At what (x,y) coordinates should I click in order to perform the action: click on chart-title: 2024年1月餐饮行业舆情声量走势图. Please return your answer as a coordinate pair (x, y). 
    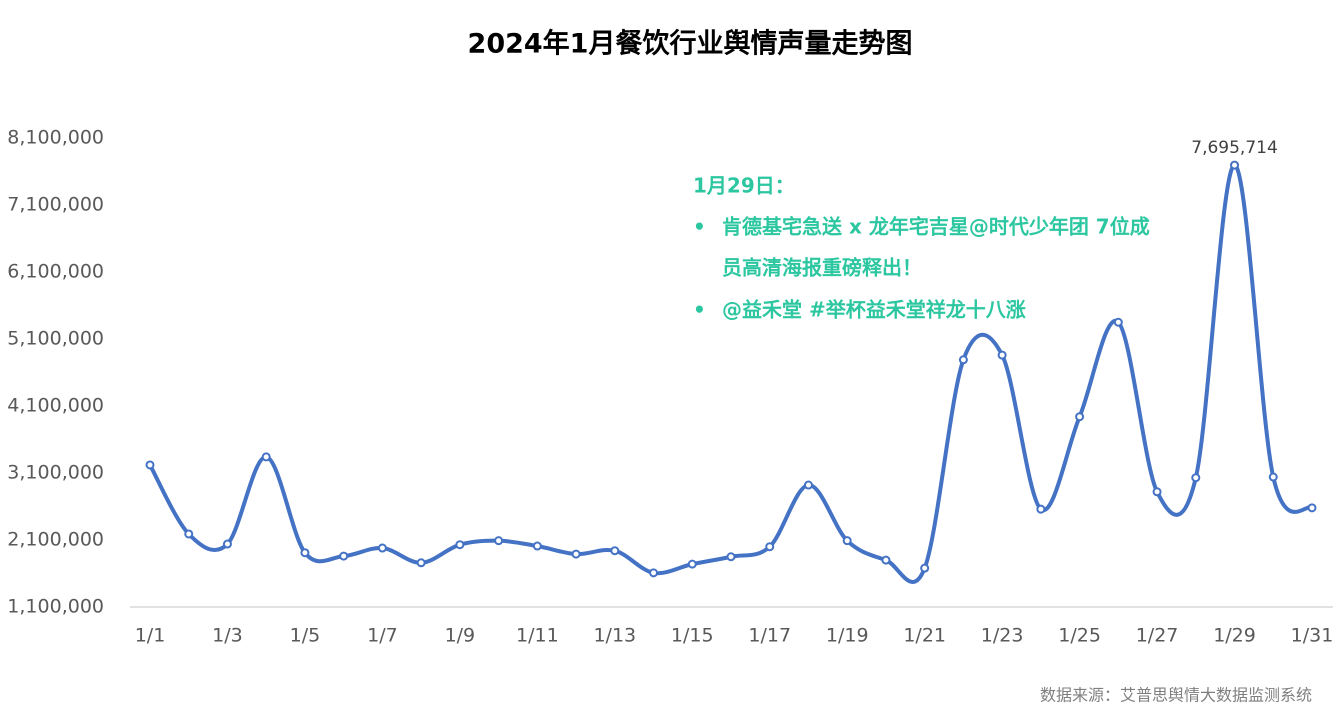
    Looking at the image, I should click on (690, 44).